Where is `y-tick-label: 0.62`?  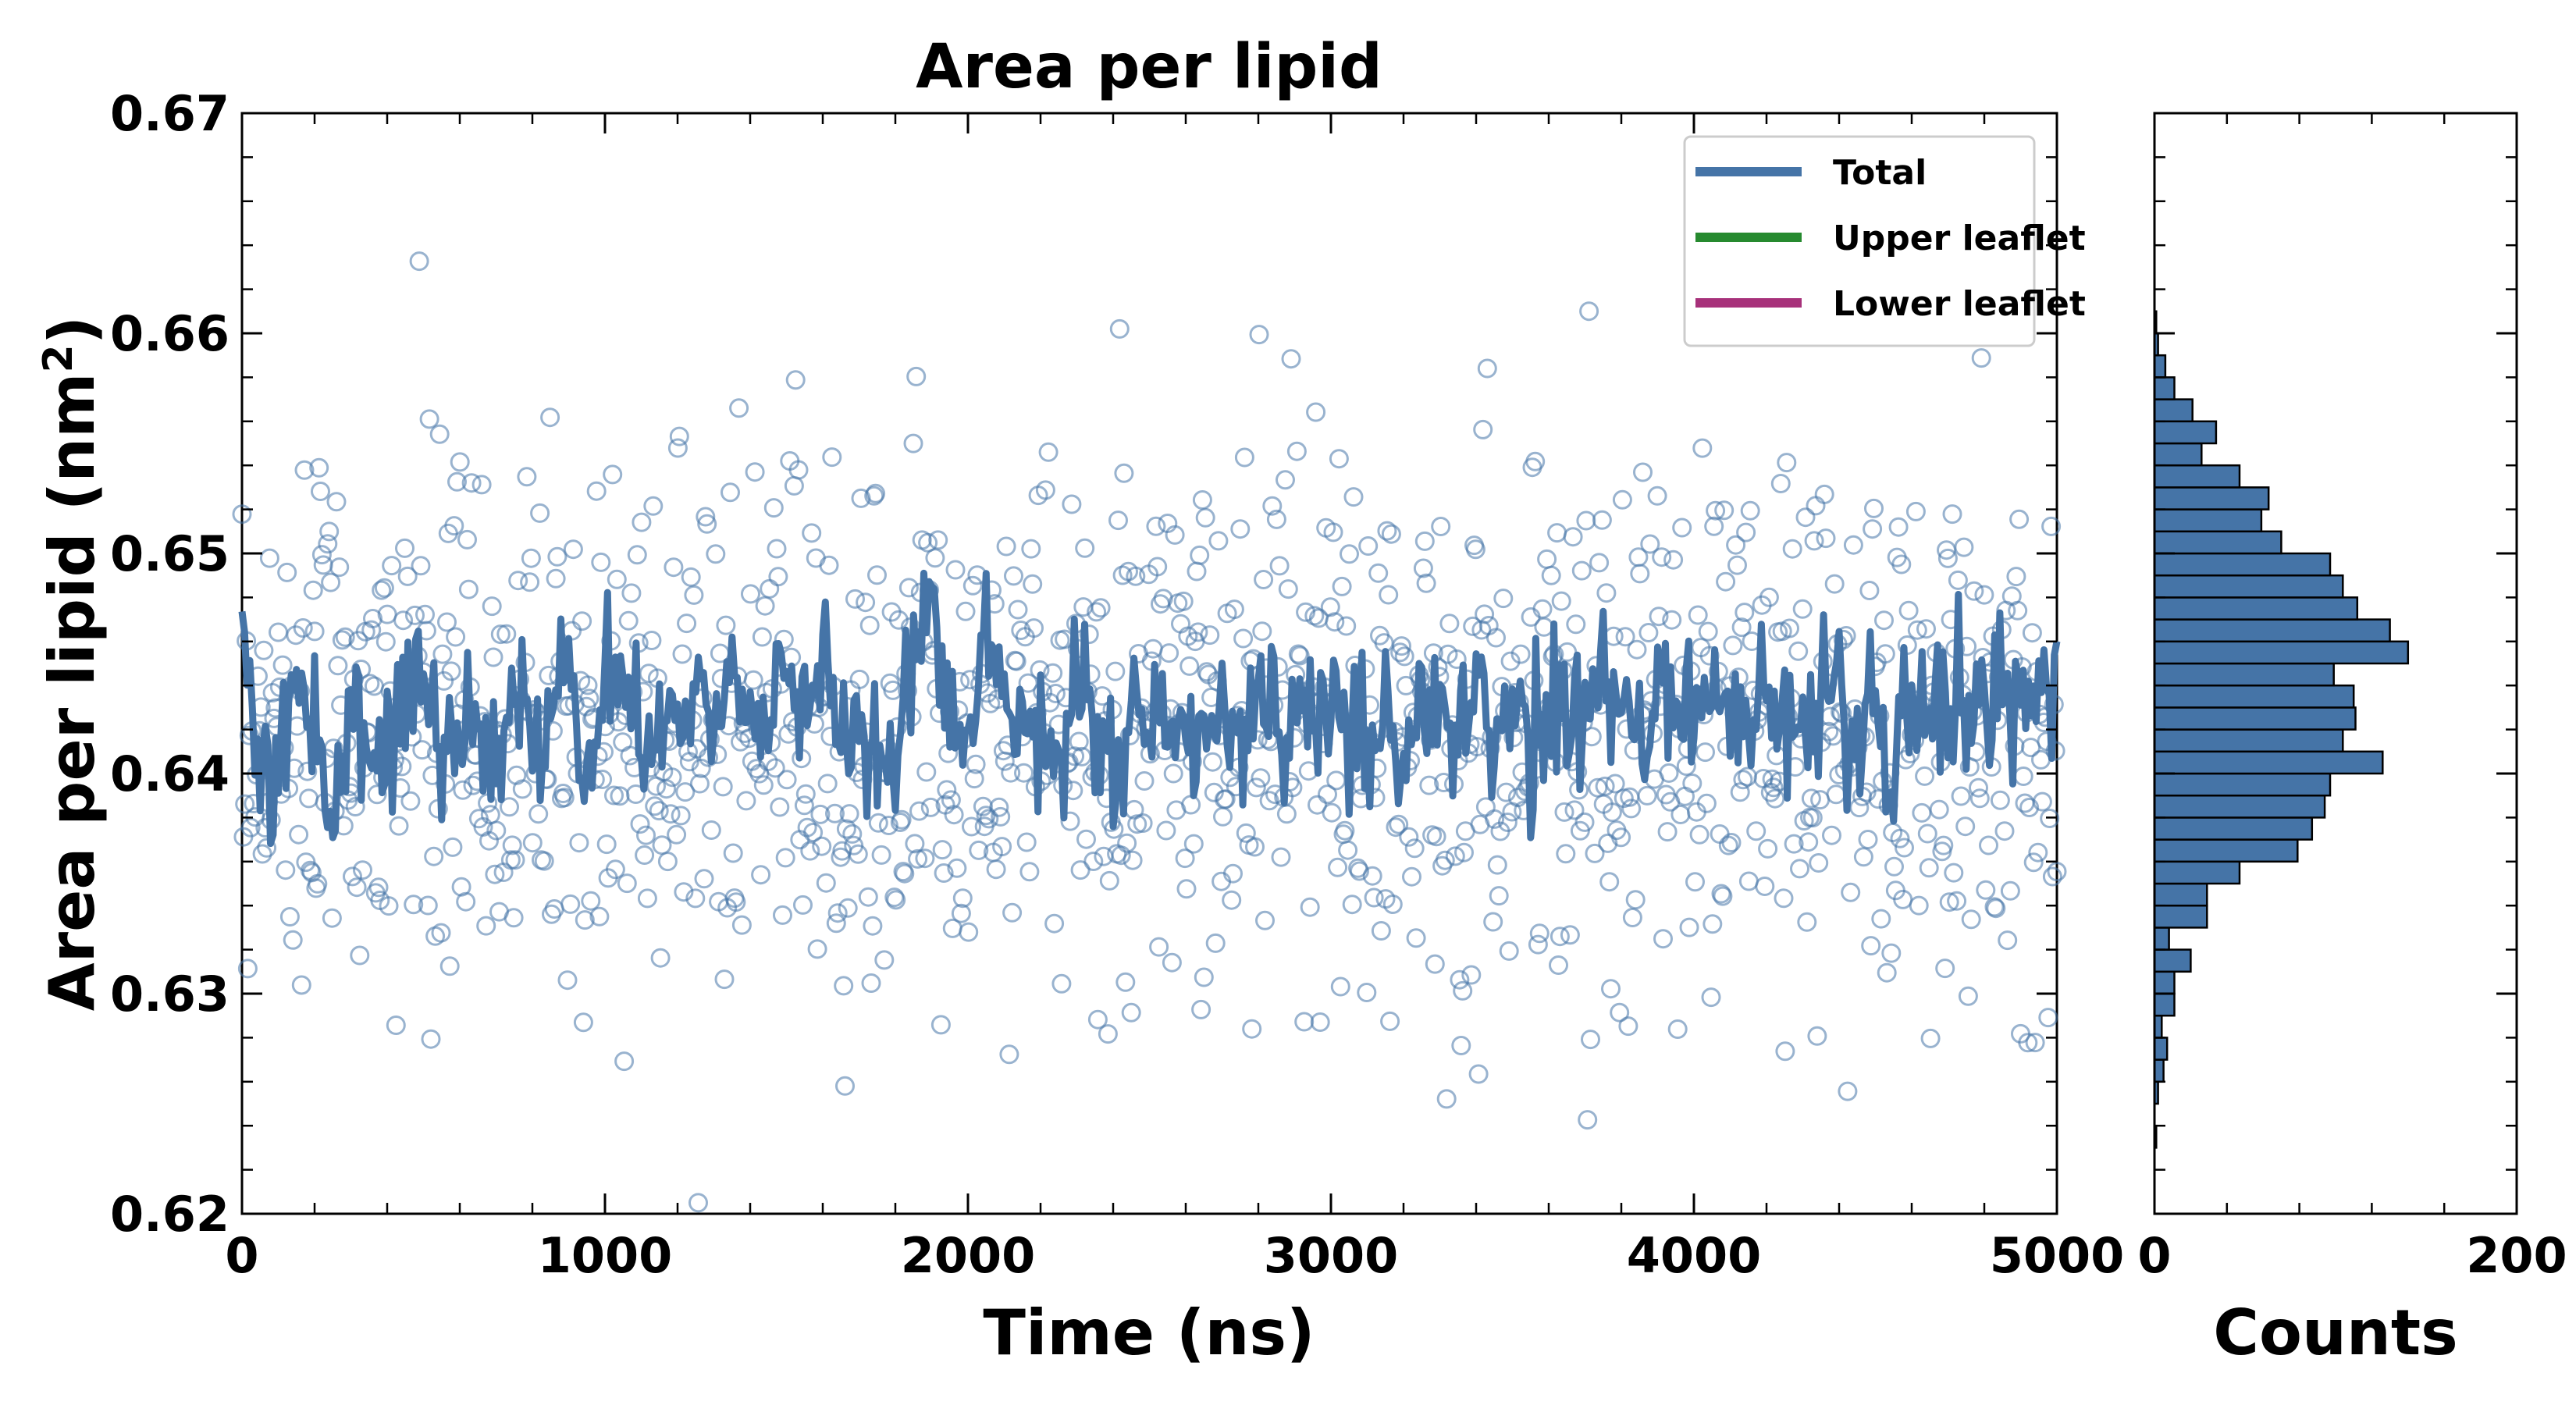
y-tick-label: 0.62 is located at coordinates (169, 1215).